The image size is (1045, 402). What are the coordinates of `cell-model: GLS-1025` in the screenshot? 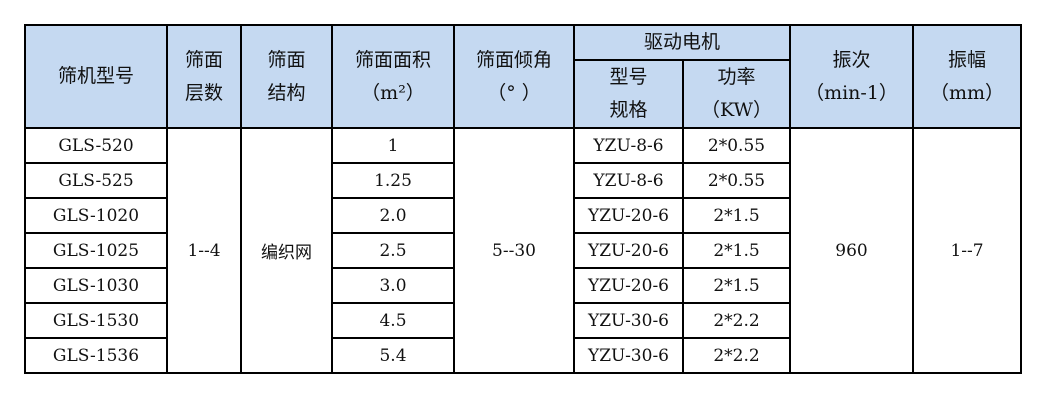 It's located at (96, 250).